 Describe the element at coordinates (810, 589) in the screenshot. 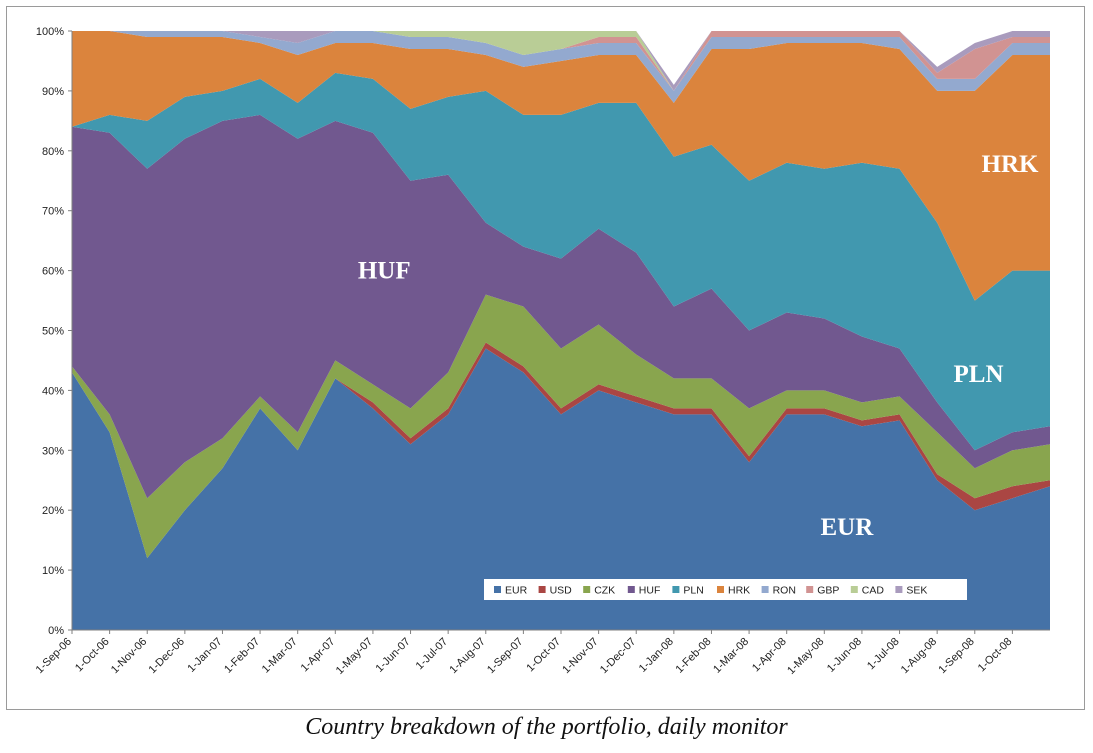

I see `legend-swatch-gbp` at that location.